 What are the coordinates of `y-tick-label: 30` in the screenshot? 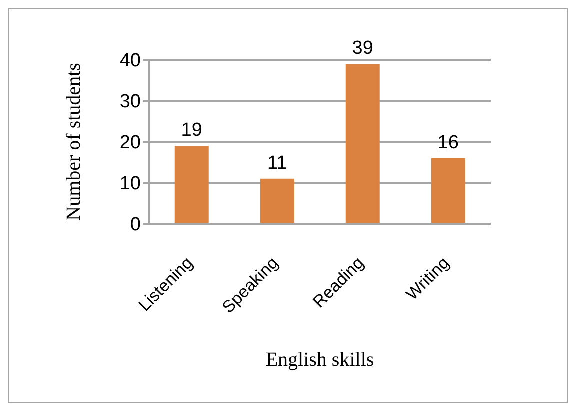 It's located at (130, 102).